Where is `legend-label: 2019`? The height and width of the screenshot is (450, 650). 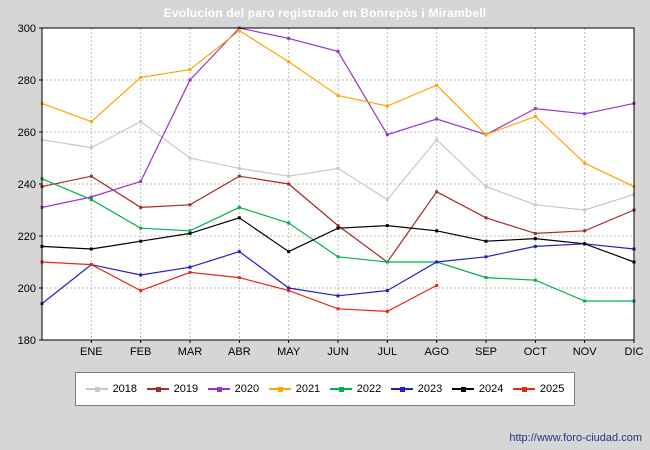 legend-label: 2019 is located at coordinates (186, 389).